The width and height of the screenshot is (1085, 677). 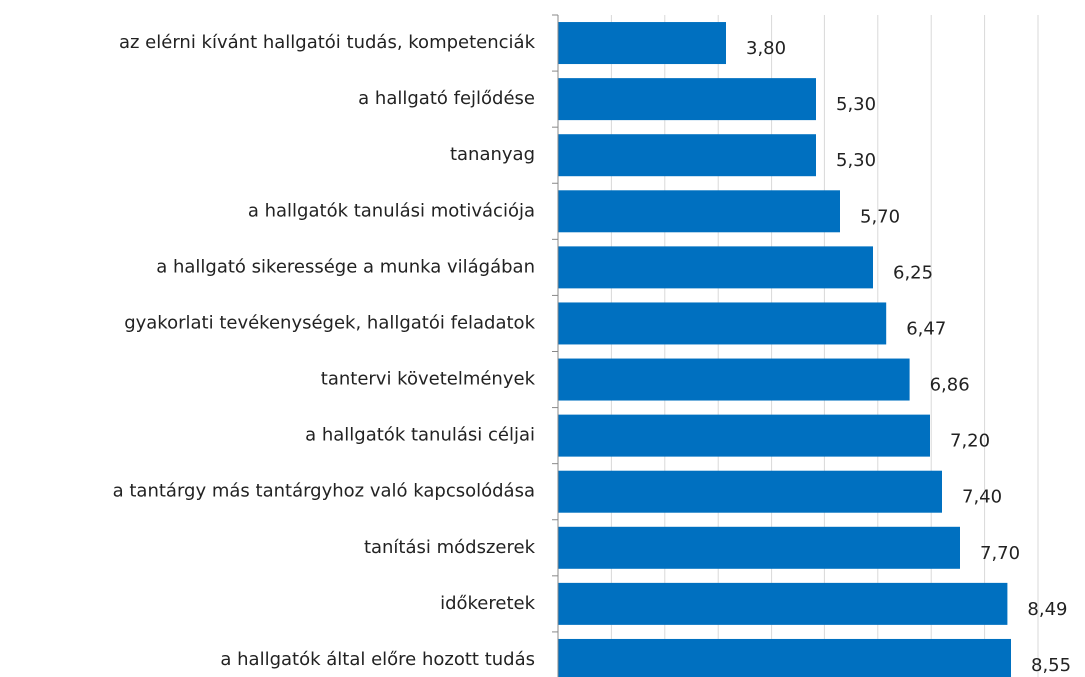 What do you see at coordinates (766, 48) in the screenshot?
I see `value-label: 3,80` at bounding box center [766, 48].